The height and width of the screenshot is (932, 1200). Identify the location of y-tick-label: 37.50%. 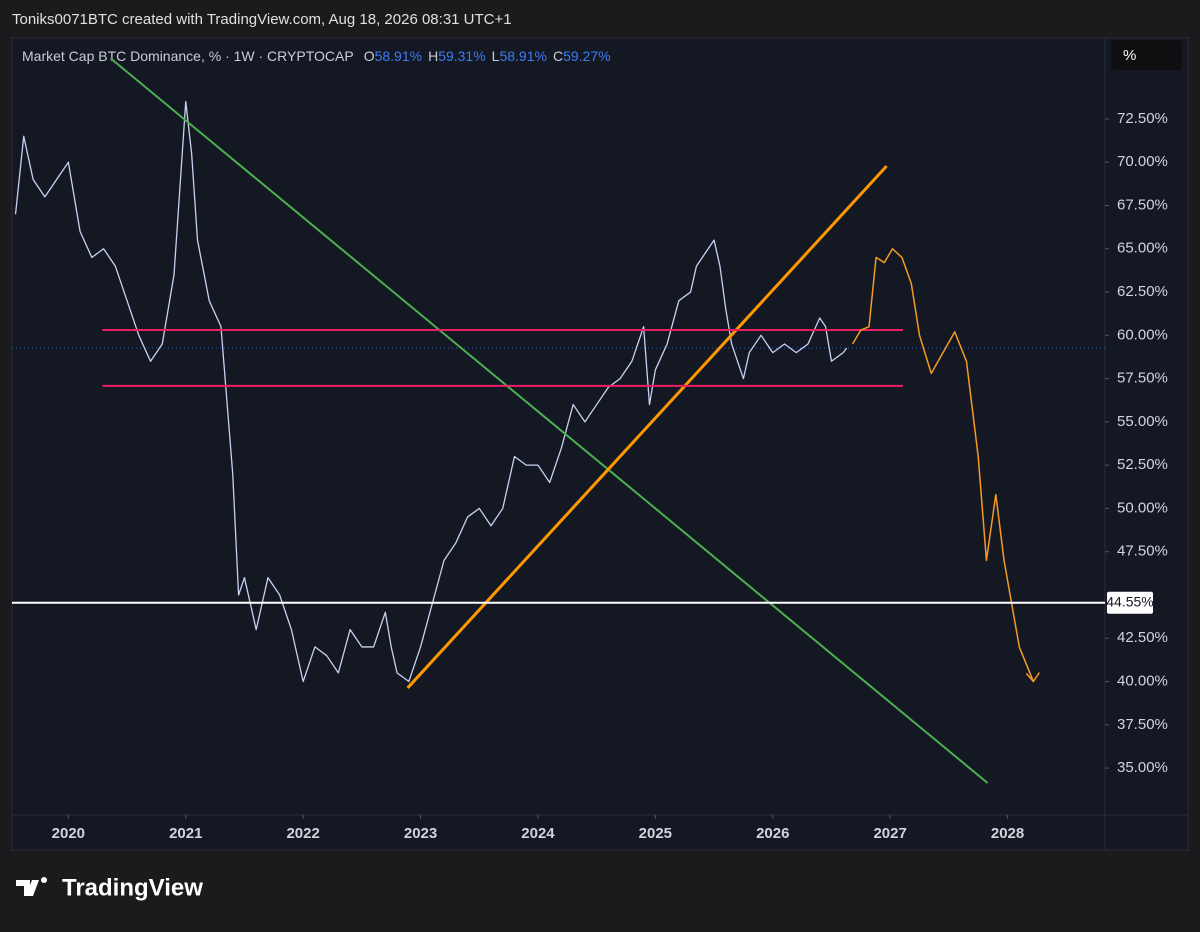
(1142, 724).